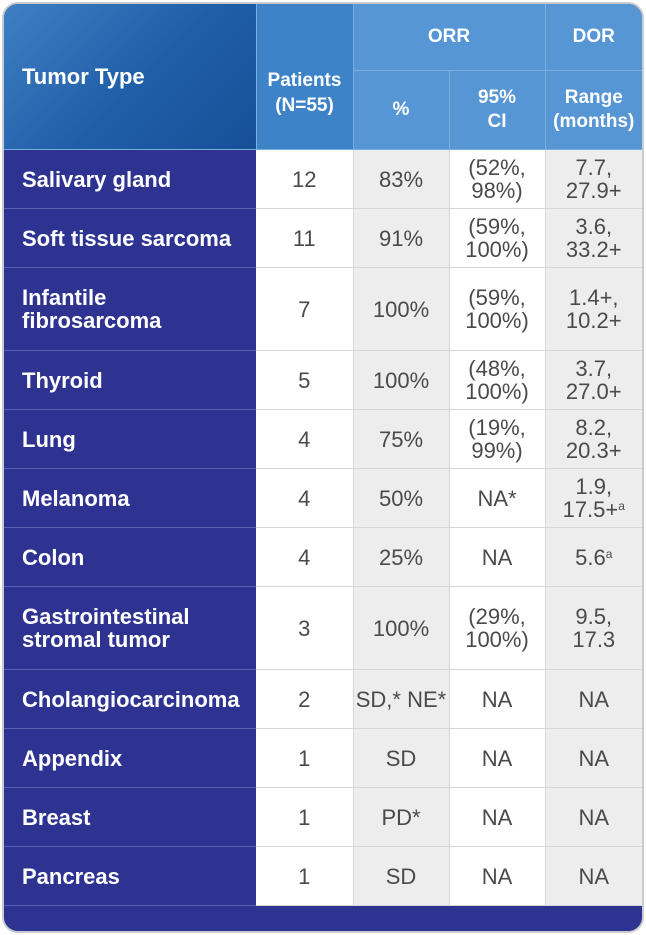 This screenshot has width=646, height=935. Describe the element at coordinates (593, 320) in the screenshot. I see `dor-range-line: 10.2+` at that location.